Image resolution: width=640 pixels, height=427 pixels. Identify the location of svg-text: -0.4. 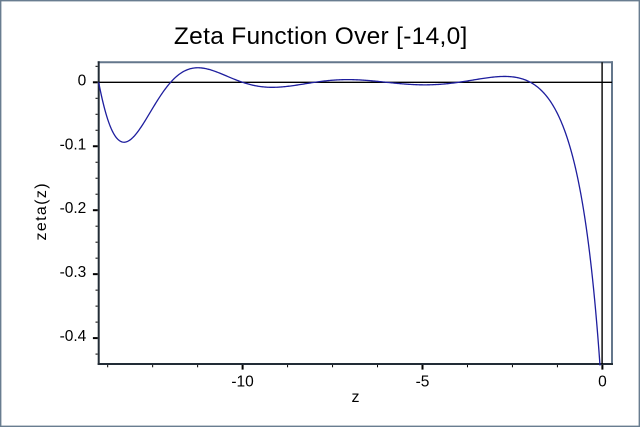
(73, 336).